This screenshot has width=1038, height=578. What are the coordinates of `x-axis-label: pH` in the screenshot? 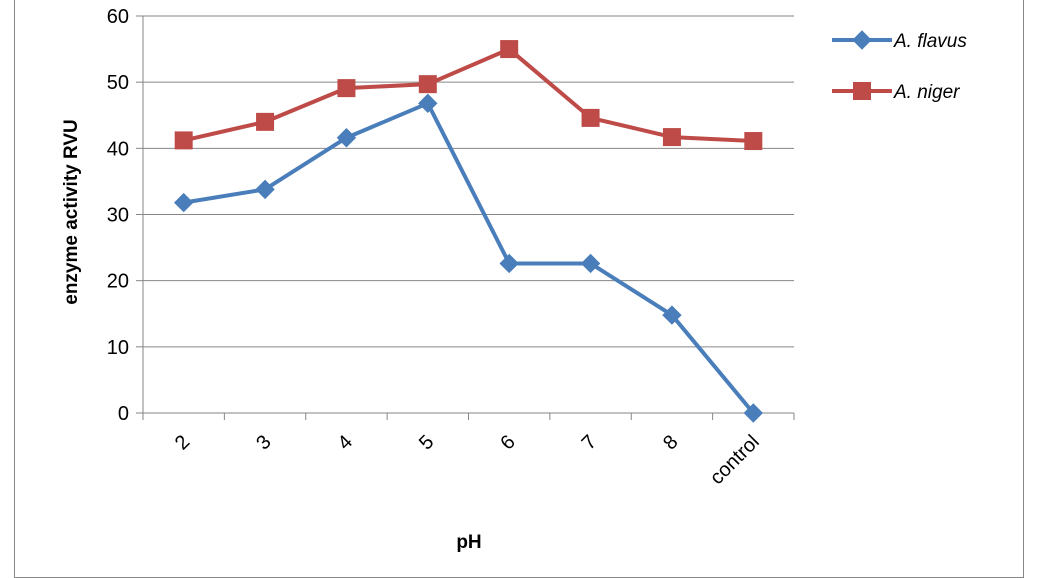 It's located at (468, 542).